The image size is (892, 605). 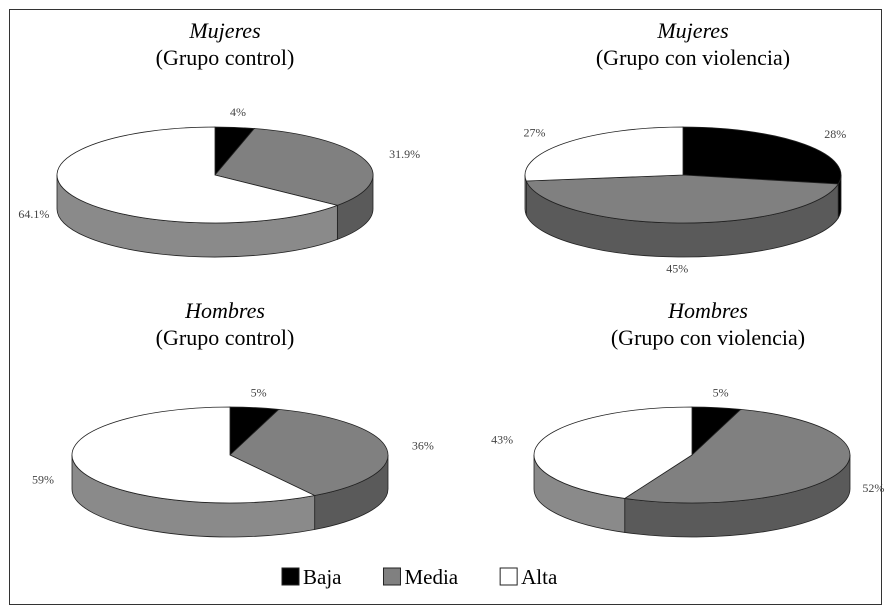 I want to click on data-label: 36%, so click(x=423, y=445).